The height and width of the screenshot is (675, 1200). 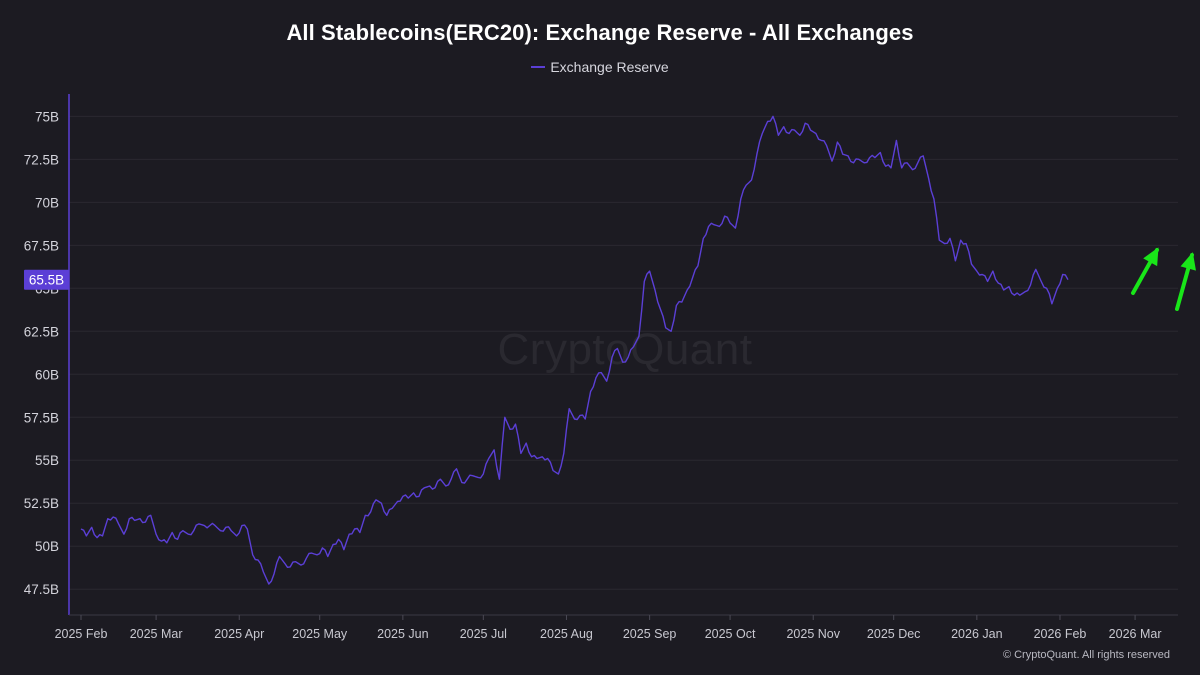 What do you see at coordinates (156, 634) in the screenshot?
I see `x-tick-label: 2025 Mar` at bounding box center [156, 634].